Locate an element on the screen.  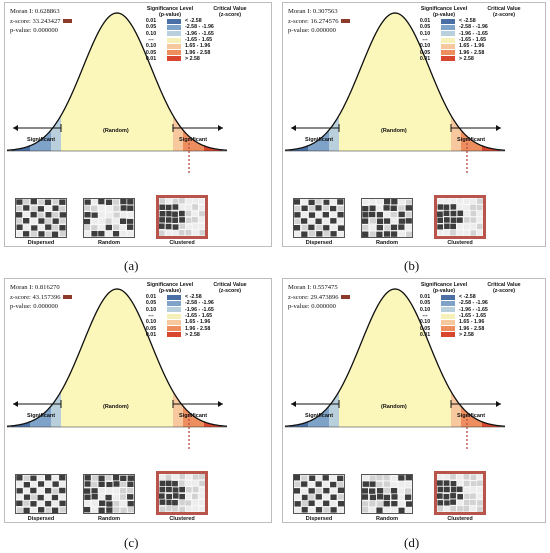
z-score-value: z-score: 16.274576 is located at coordinates (319, 22).